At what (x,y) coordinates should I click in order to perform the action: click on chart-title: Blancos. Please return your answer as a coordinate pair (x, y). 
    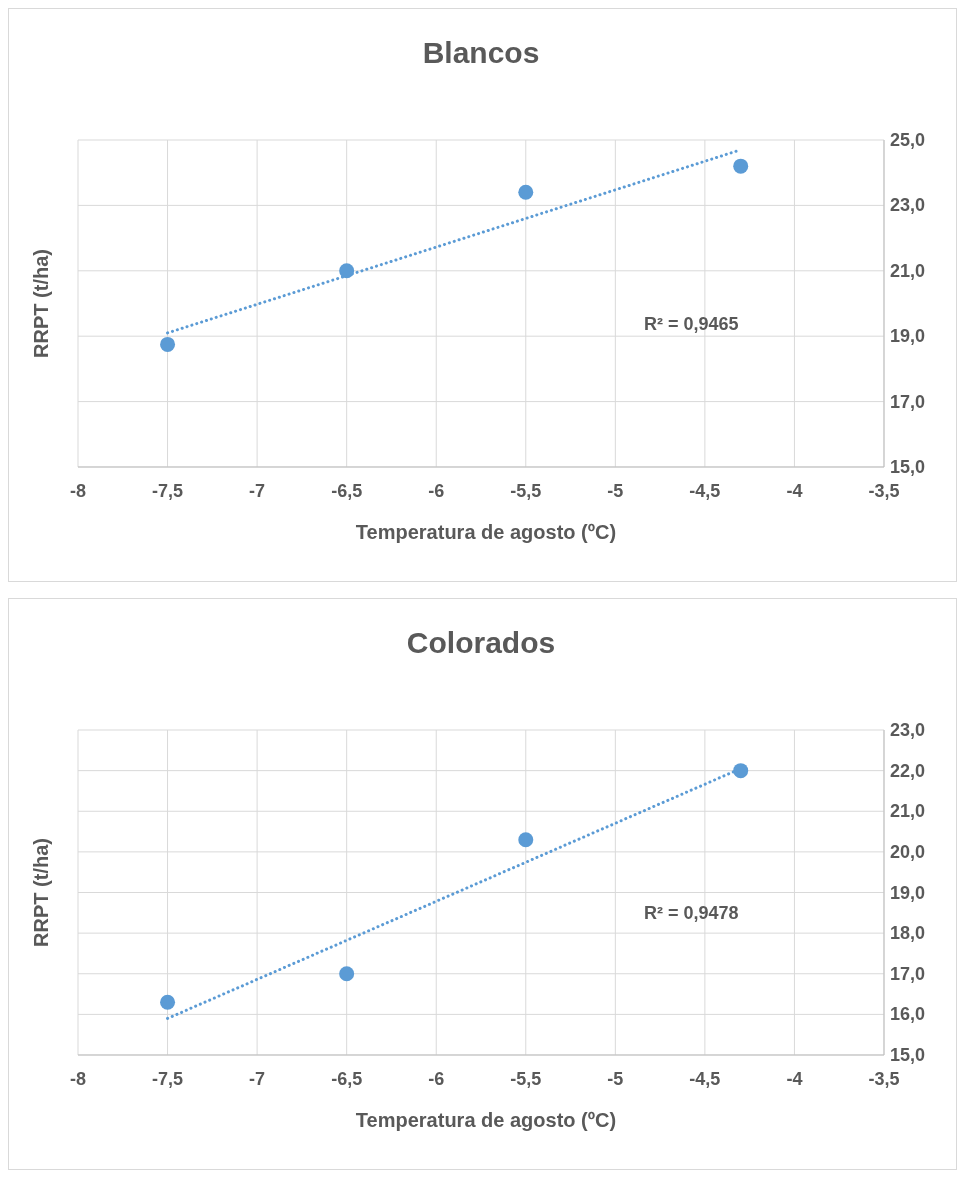
    Looking at the image, I should click on (481, 52).